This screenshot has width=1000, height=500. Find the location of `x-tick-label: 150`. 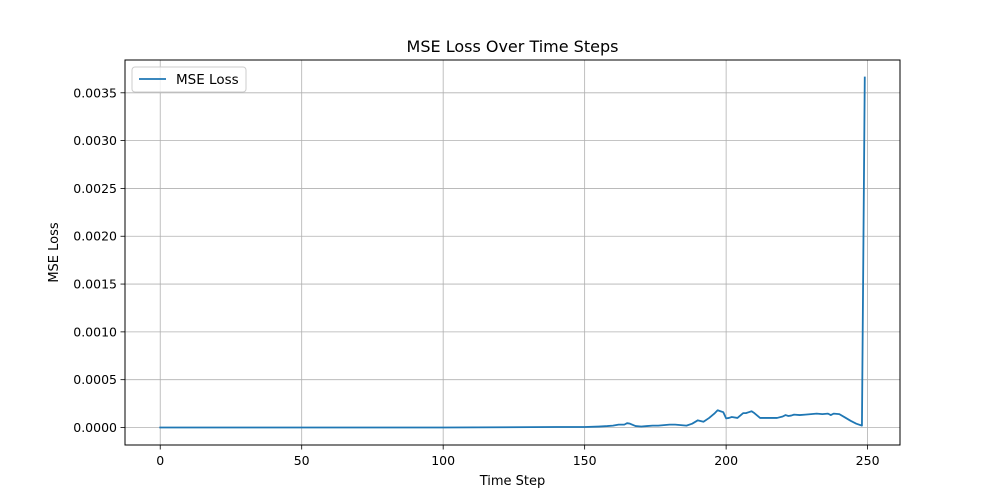

x-tick-label: 150 is located at coordinates (585, 460).